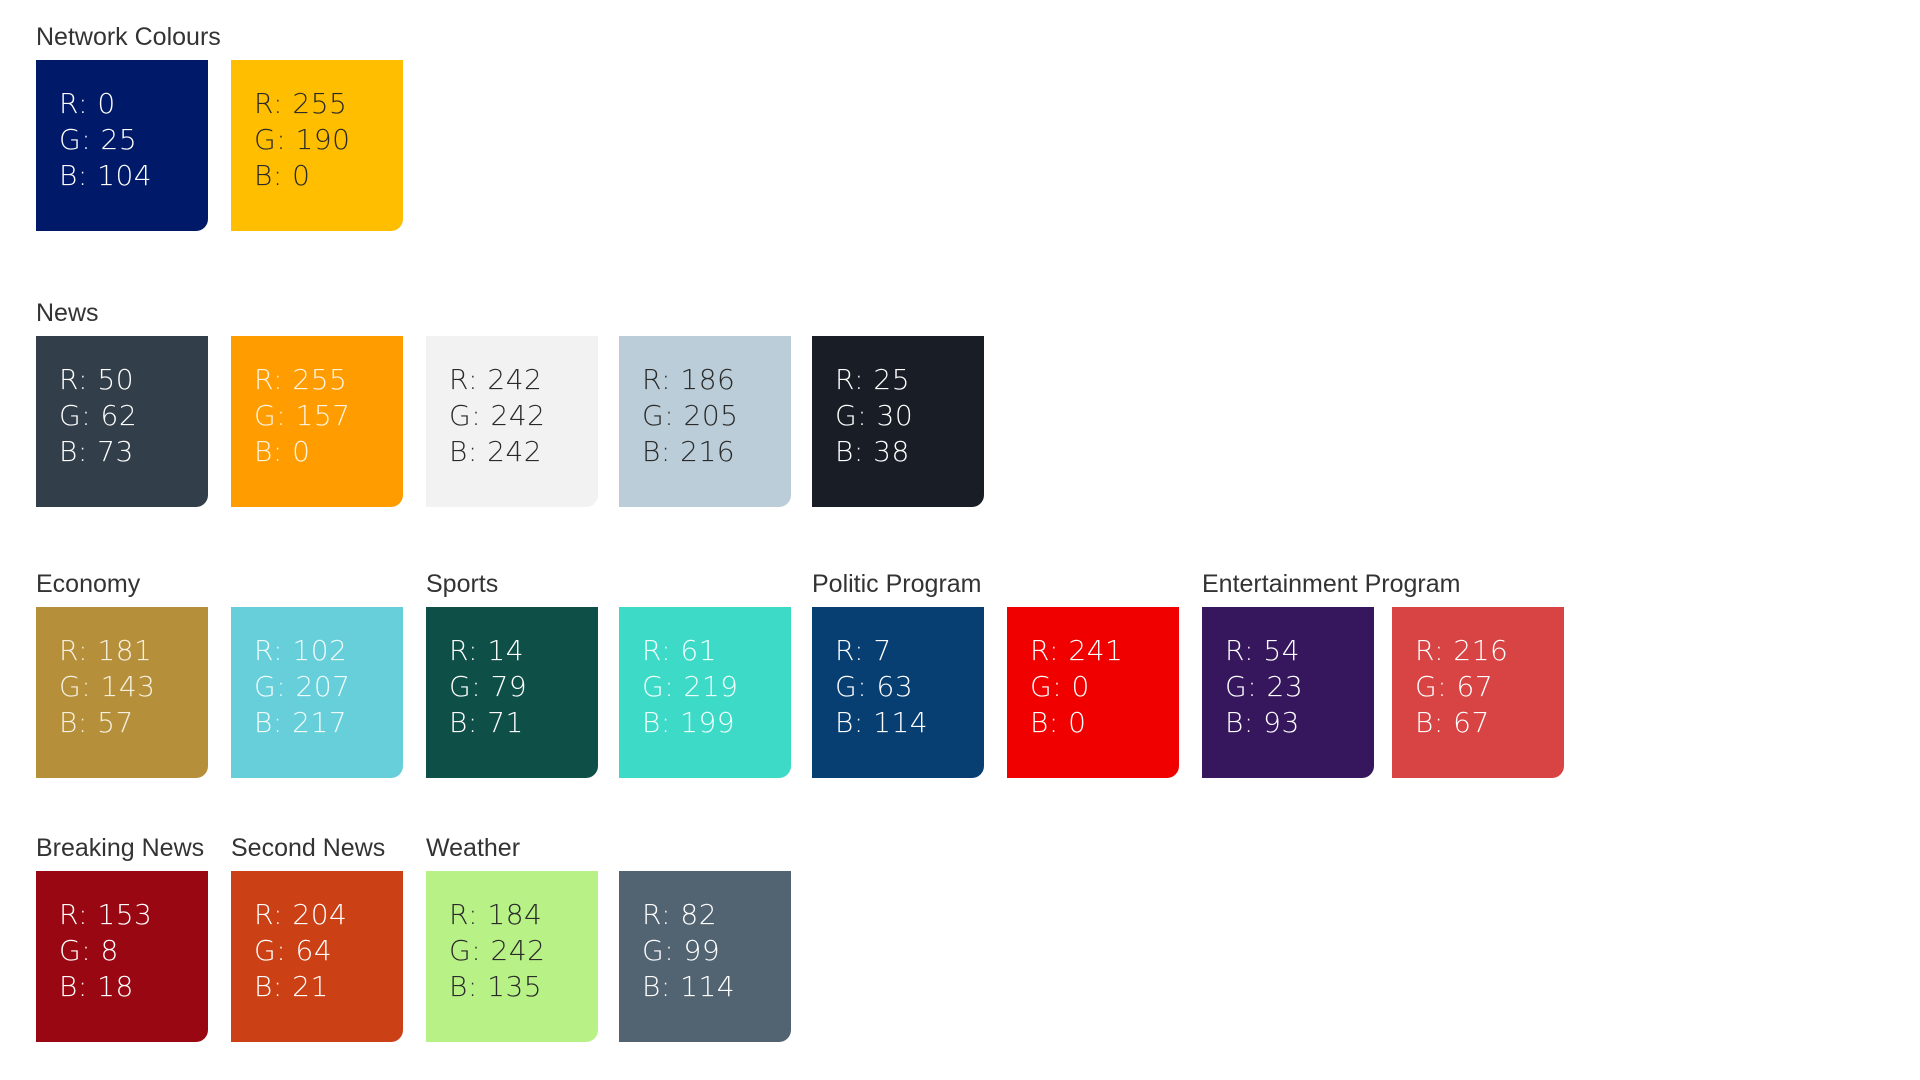 The width and height of the screenshot is (1920, 1080). I want to click on color-swatch: R: 25 G: 30 B: 38, so click(898, 421).